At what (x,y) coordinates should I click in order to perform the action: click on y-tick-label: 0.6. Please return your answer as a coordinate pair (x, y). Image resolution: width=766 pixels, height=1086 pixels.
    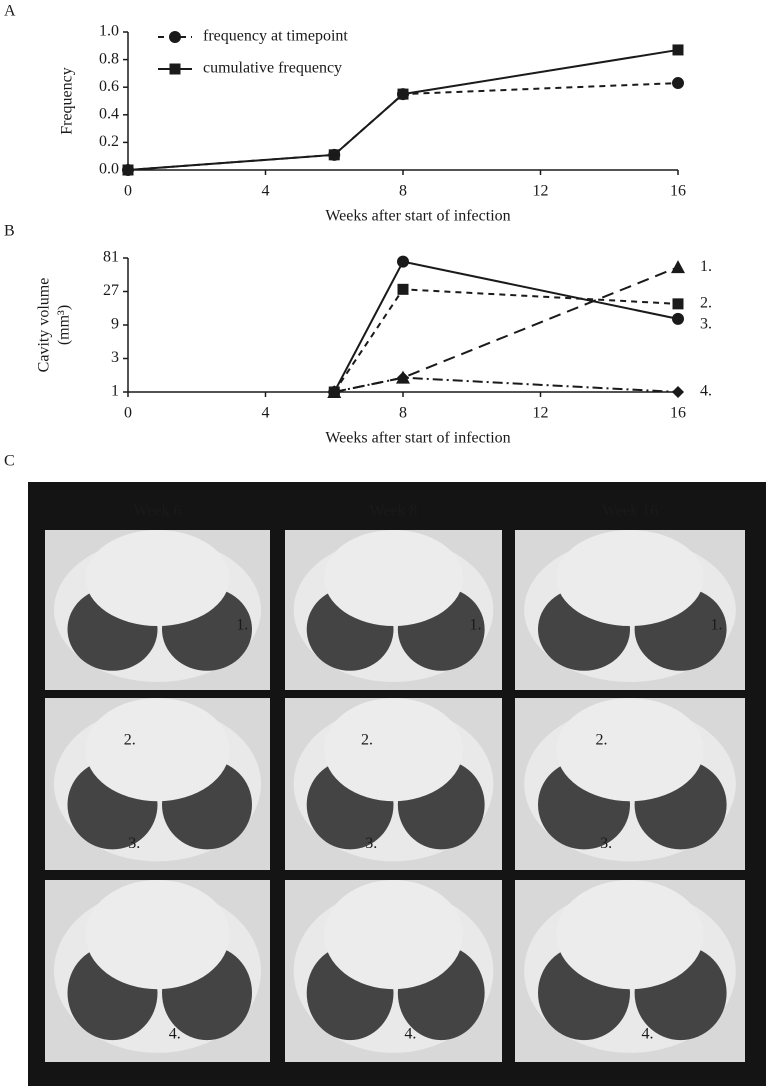
    Looking at the image, I should click on (109, 86).